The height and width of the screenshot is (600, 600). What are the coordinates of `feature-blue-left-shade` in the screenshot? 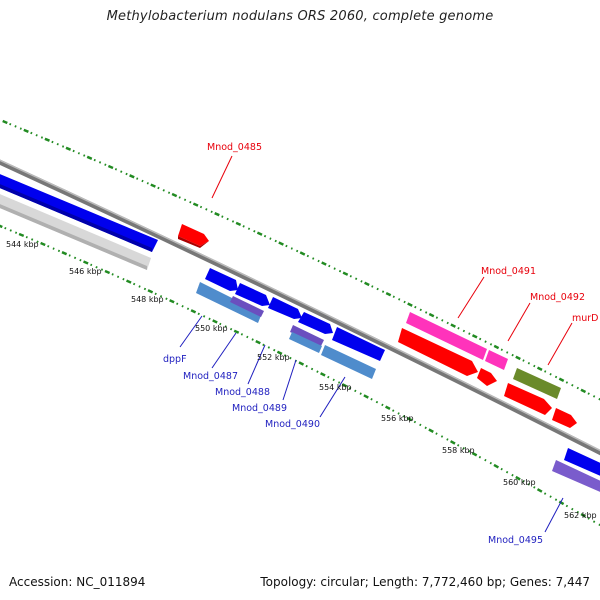 It's located at (76, 218).